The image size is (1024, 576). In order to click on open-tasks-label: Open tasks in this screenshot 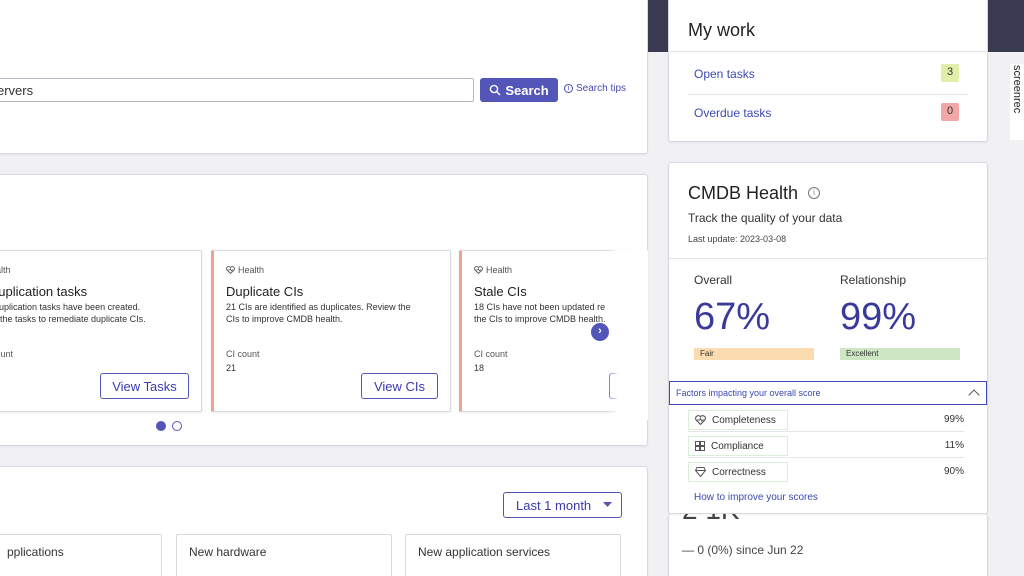, I will do `click(724, 74)`.